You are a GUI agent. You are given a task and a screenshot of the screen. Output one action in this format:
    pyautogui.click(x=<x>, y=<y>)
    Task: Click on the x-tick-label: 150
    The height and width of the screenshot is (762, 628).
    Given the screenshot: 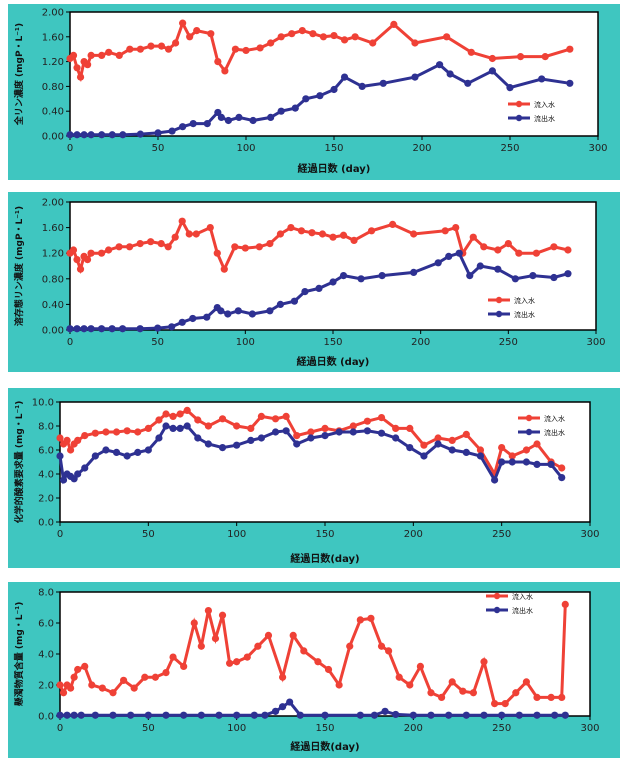 What is the action you would take?
    pyautogui.click(x=324, y=534)
    